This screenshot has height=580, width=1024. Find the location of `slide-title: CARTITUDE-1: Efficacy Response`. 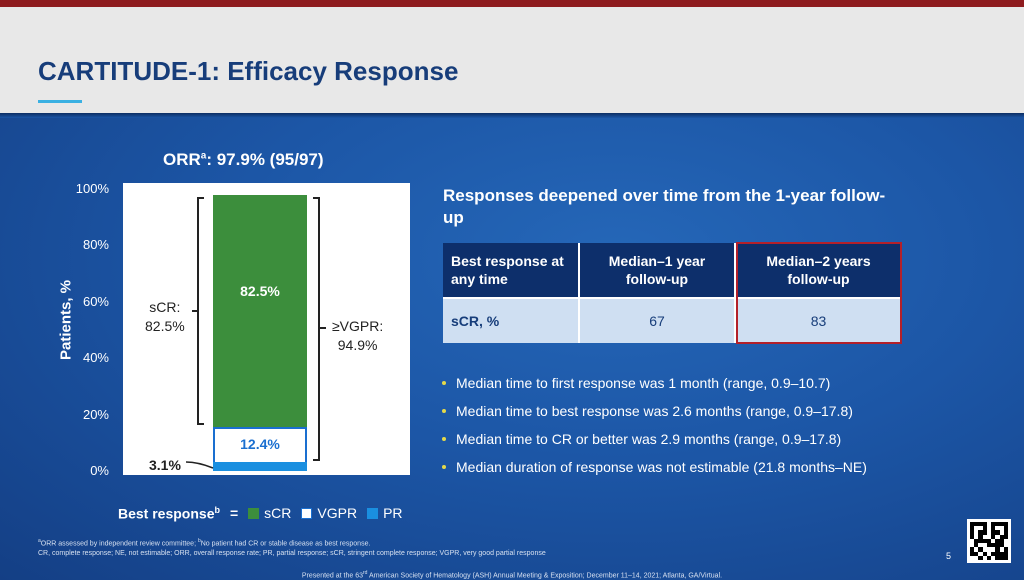

slide-title: CARTITUDE-1: Efficacy Response is located at coordinates (248, 71).